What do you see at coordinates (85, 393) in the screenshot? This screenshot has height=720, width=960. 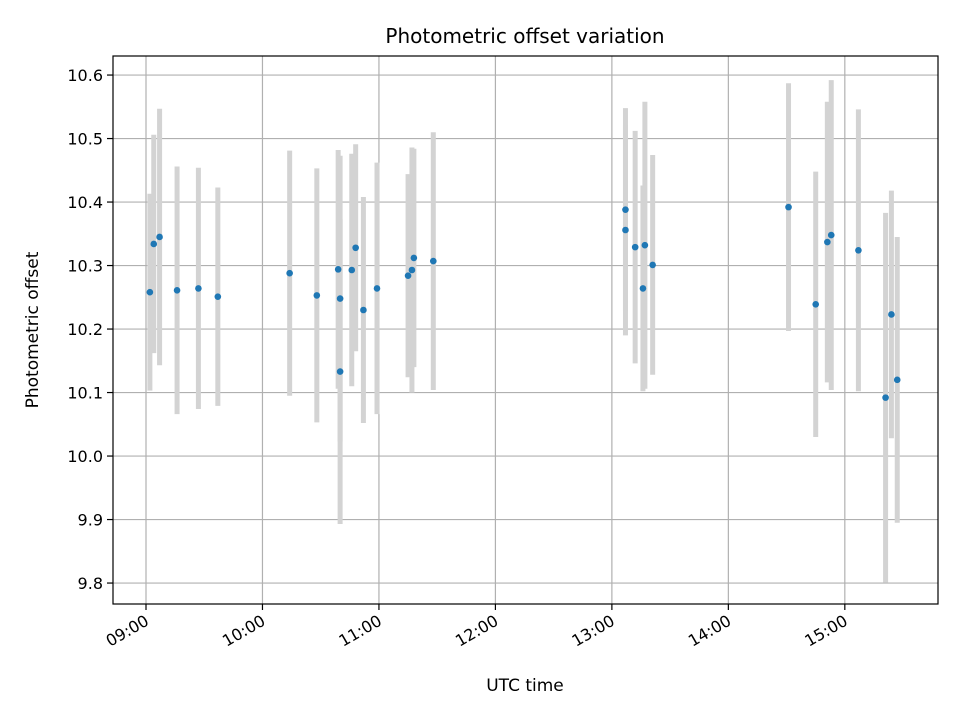 I see `y-tick-label: 10.1` at bounding box center [85, 393].